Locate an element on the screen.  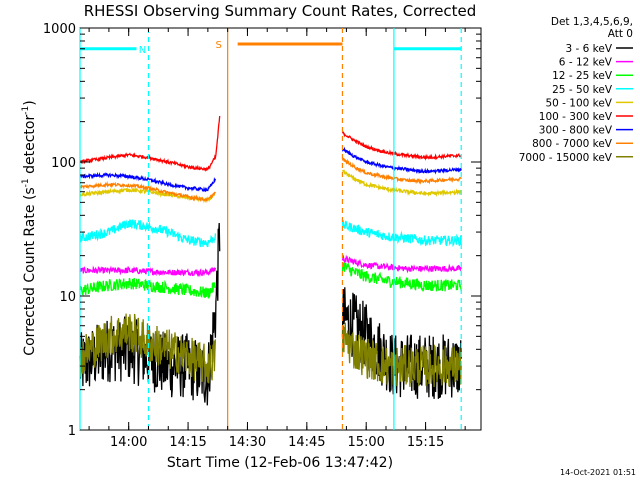
x-tick-label-2: 14:15 is located at coordinates (187, 442).